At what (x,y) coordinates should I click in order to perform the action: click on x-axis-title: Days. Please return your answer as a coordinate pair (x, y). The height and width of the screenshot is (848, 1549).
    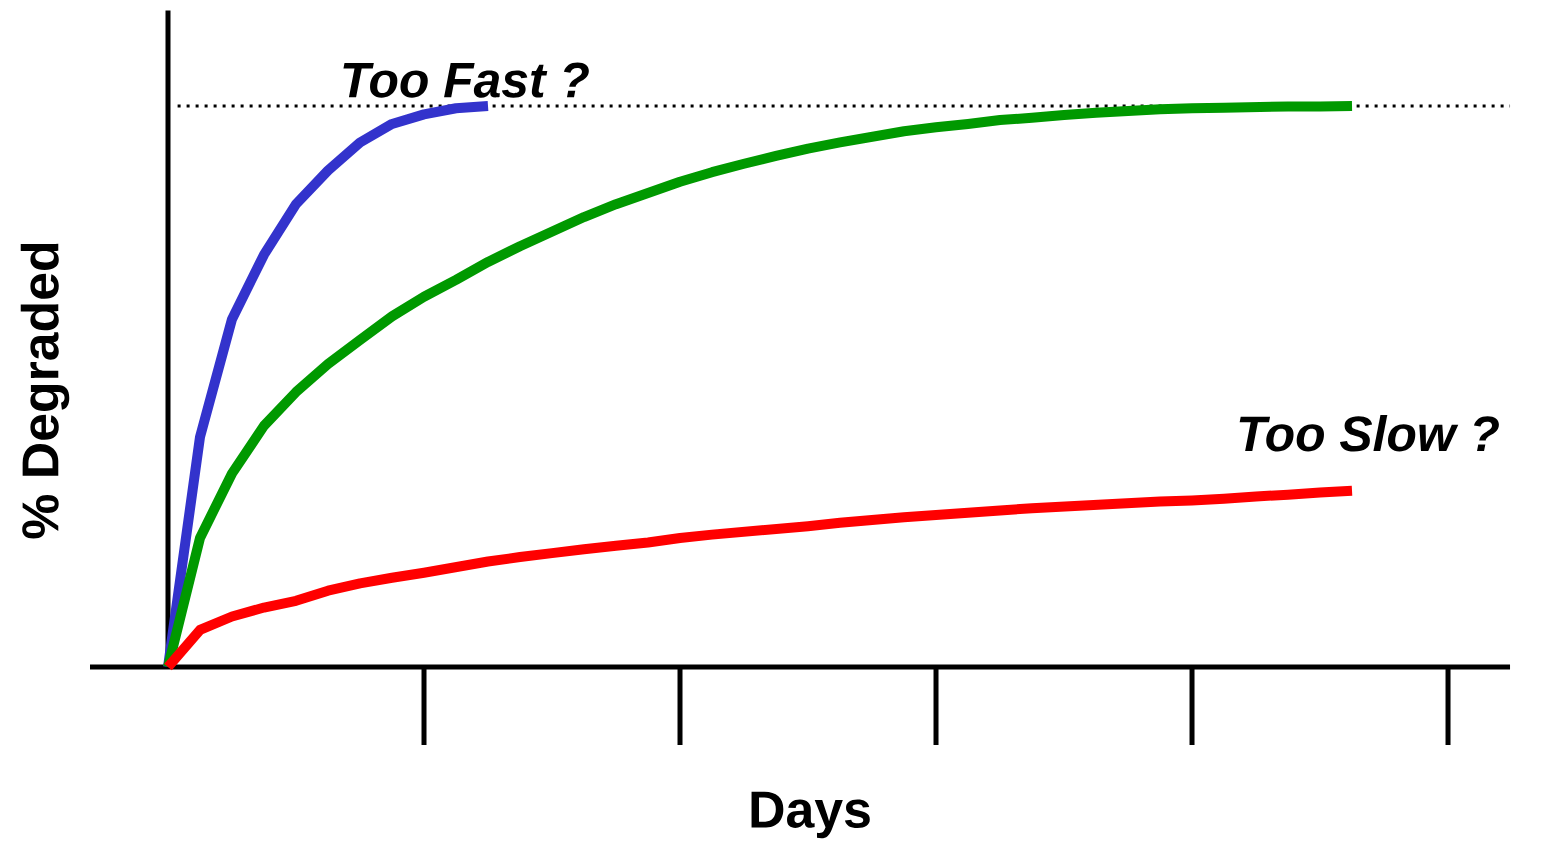
    Looking at the image, I should click on (810, 815).